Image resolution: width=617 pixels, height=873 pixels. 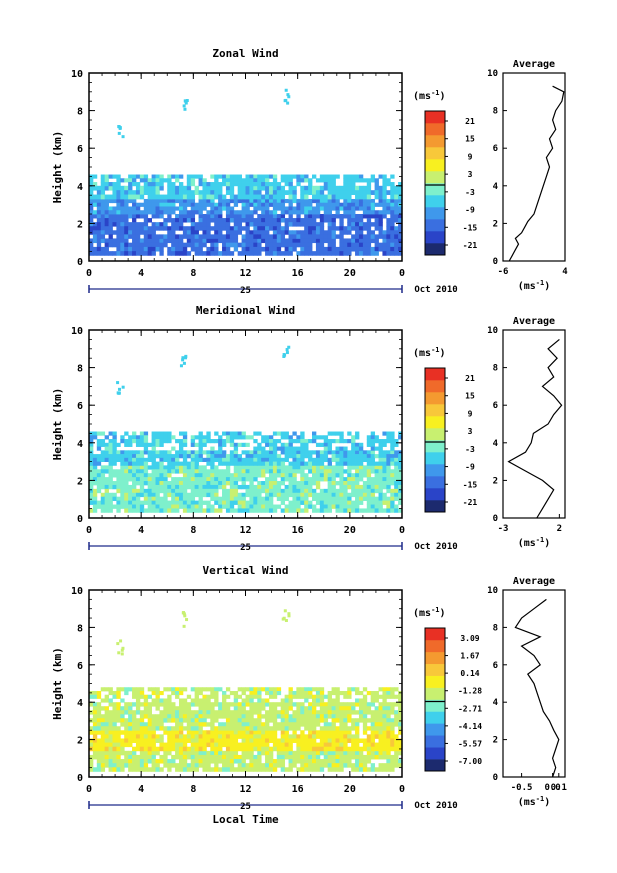 I want to click on y-tick-label: 6, so click(x=80, y=149).